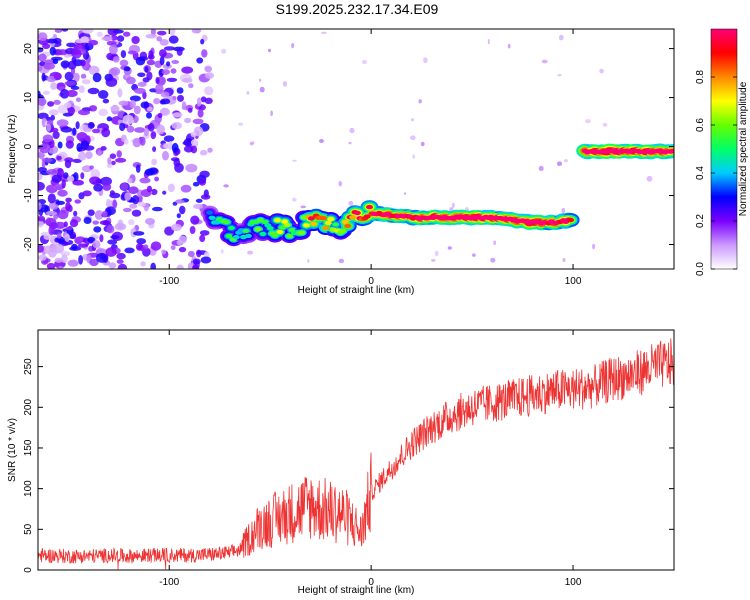  Describe the element at coordinates (169, 281) in the screenshot. I see `spectrogram-x-tick-label: -100` at that location.